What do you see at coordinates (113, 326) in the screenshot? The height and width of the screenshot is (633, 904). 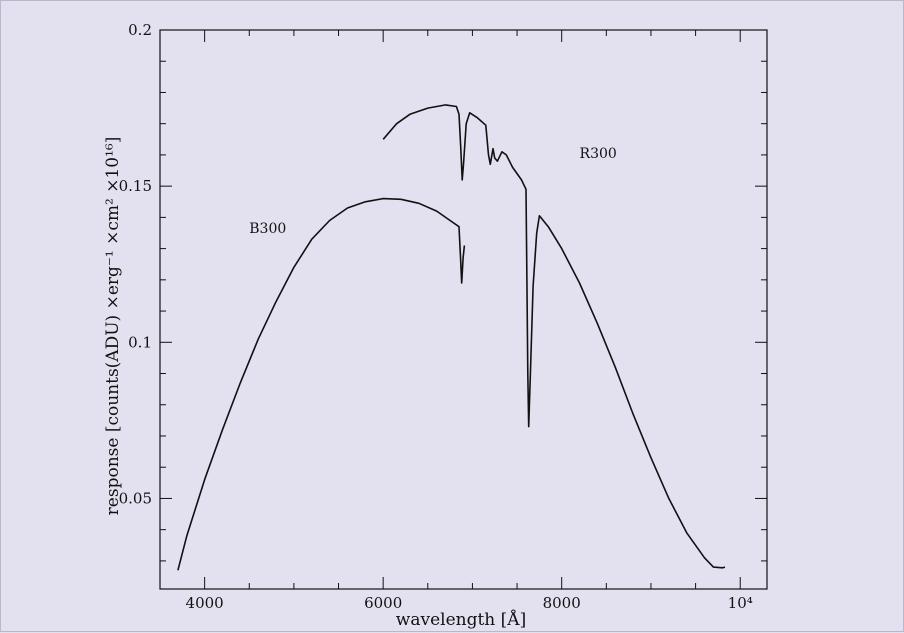 I see `y-axis-title: response [counts(ADU) ×erg⁻¹ ×cm² ×10¹⁶]` at bounding box center [113, 326].